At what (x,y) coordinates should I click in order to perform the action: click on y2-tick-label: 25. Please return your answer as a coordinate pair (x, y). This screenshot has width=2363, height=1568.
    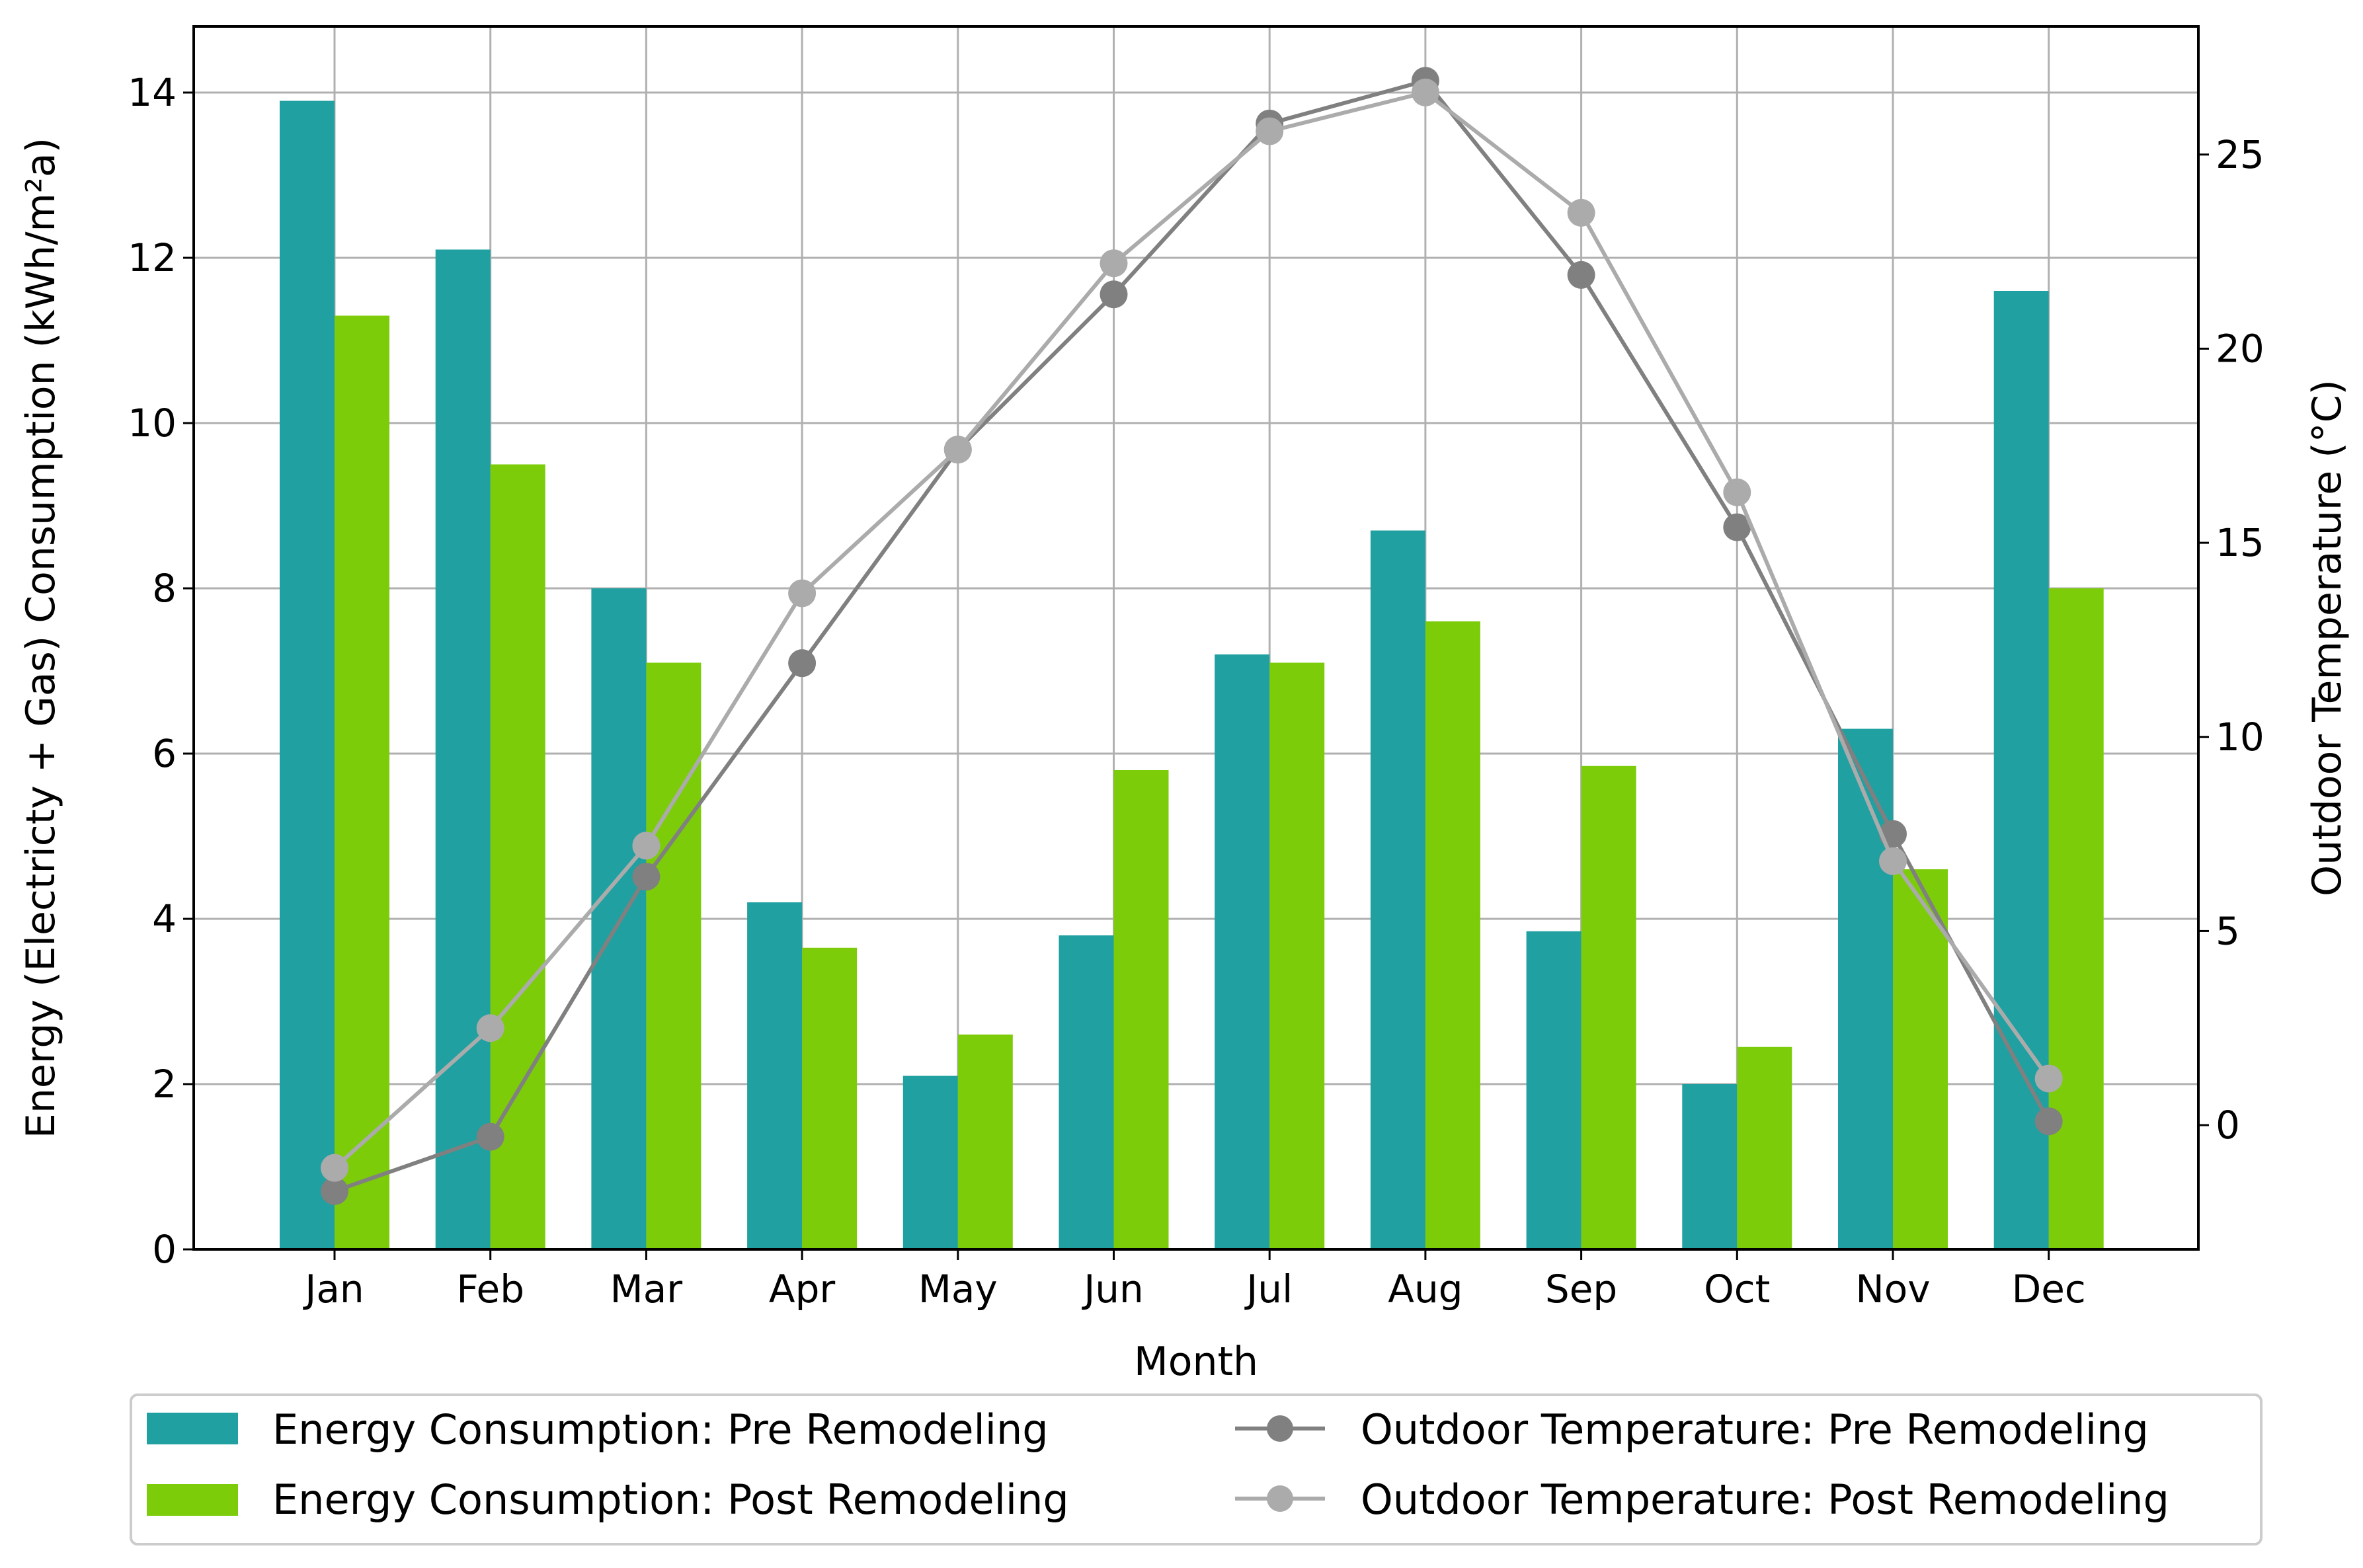
    Looking at the image, I should click on (2240, 154).